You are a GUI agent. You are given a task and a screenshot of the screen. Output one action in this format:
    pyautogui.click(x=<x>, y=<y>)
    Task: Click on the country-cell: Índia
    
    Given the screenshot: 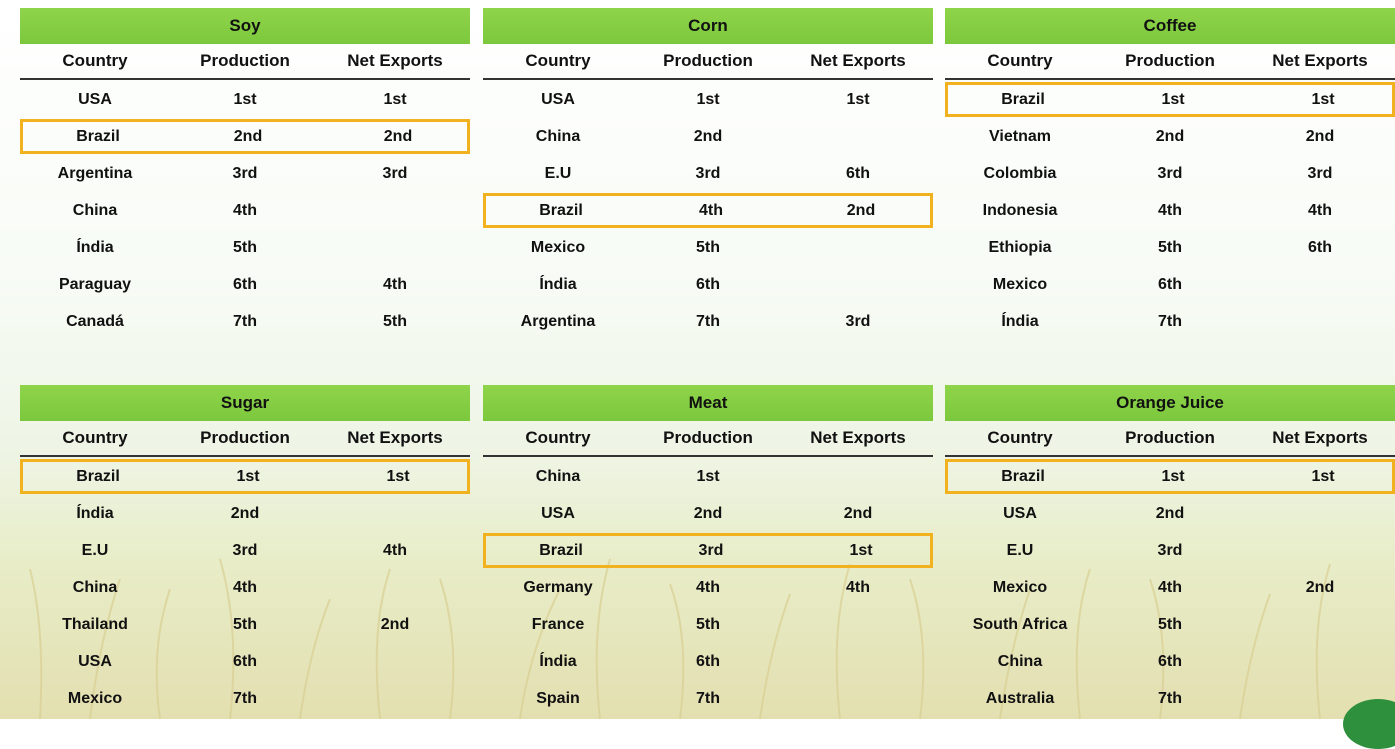 What is the action you would take?
    pyautogui.click(x=95, y=247)
    